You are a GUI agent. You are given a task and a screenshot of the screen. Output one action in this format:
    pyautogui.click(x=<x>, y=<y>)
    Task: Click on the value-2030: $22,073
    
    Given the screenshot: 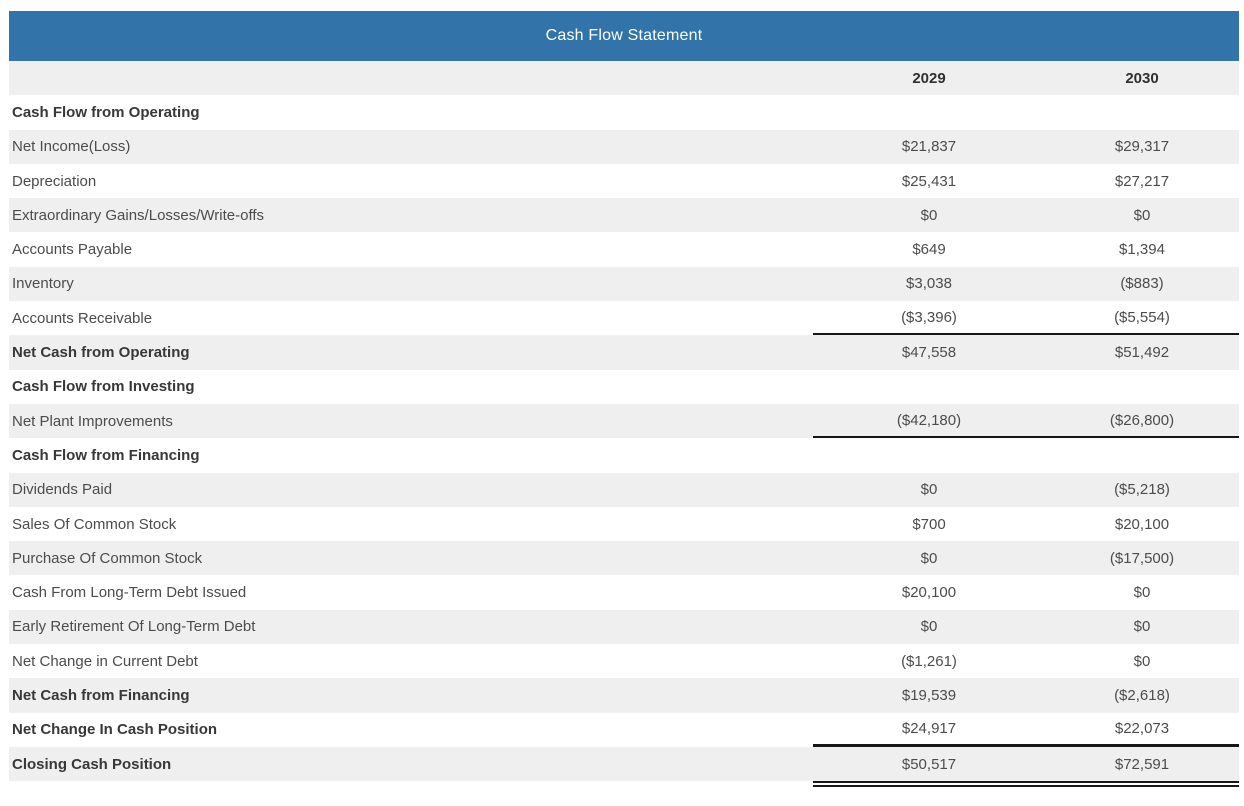 What is the action you would take?
    pyautogui.click(x=1142, y=728)
    